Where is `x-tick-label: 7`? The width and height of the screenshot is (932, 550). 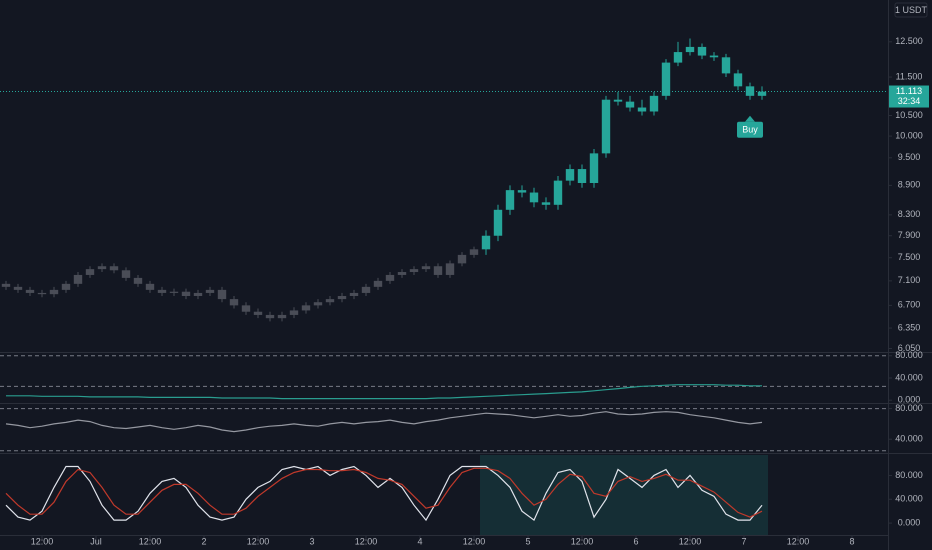
x-tick-label: 7 is located at coordinates (743, 541).